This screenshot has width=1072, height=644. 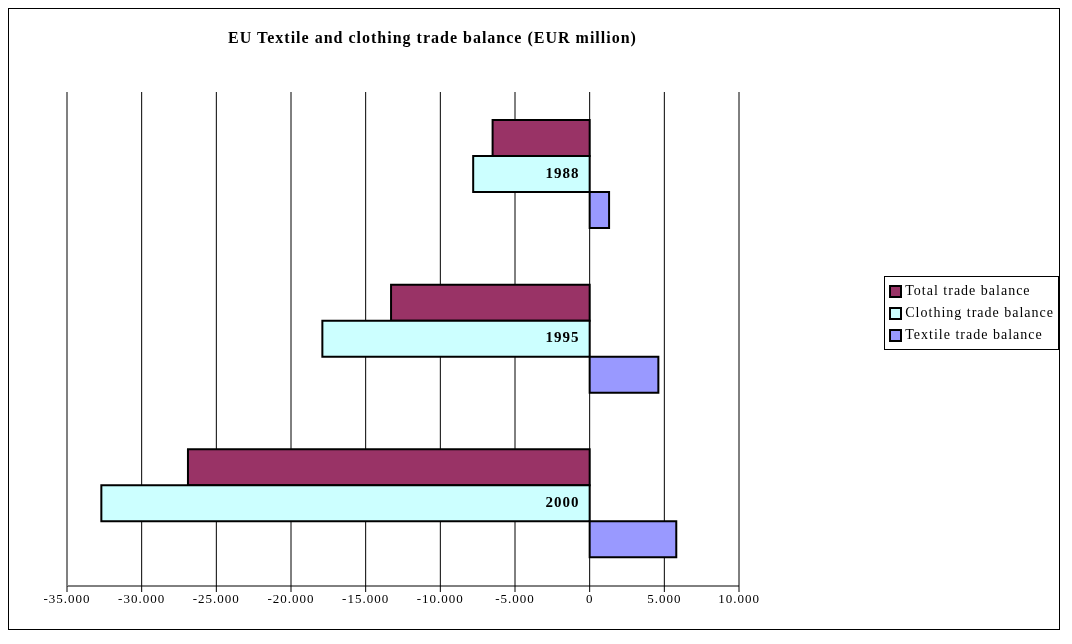 What do you see at coordinates (216, 599) in the screenshot?
I see `x-tick-label: -25.000` at bounding box center [216, 599].